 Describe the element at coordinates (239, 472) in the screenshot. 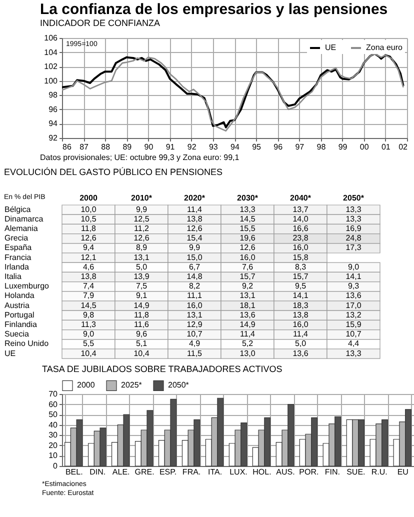

I see `x-tick-label: LUX.` at that location.